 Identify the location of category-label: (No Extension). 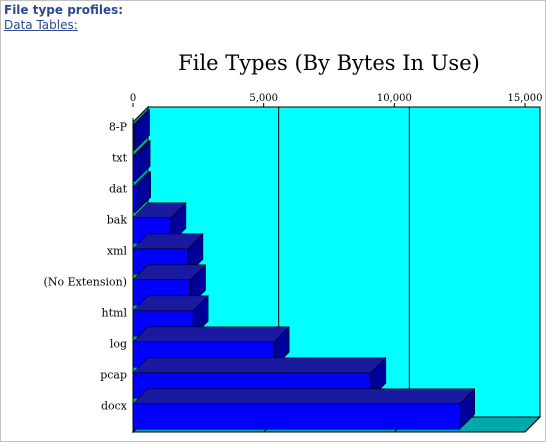
(85, 282).